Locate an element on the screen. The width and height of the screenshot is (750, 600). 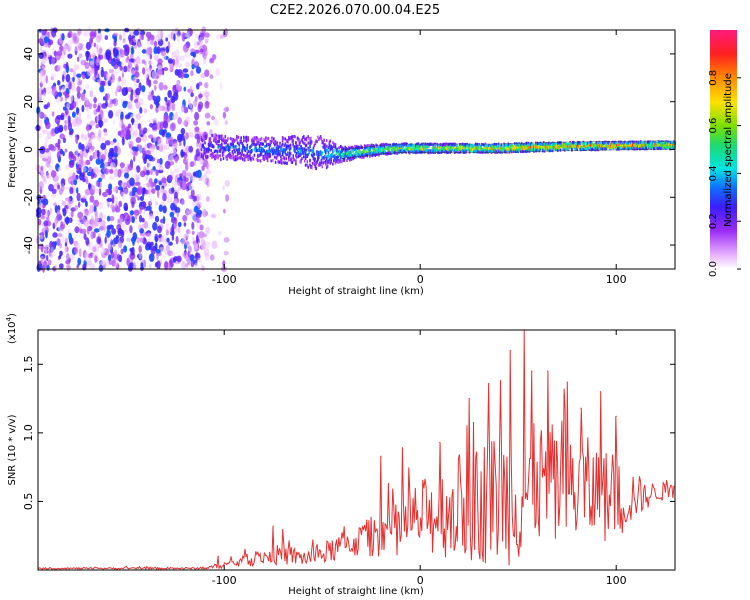
figure-title: C2E2.2026.070.00.04.E25 is located at coordinates (355, 10).